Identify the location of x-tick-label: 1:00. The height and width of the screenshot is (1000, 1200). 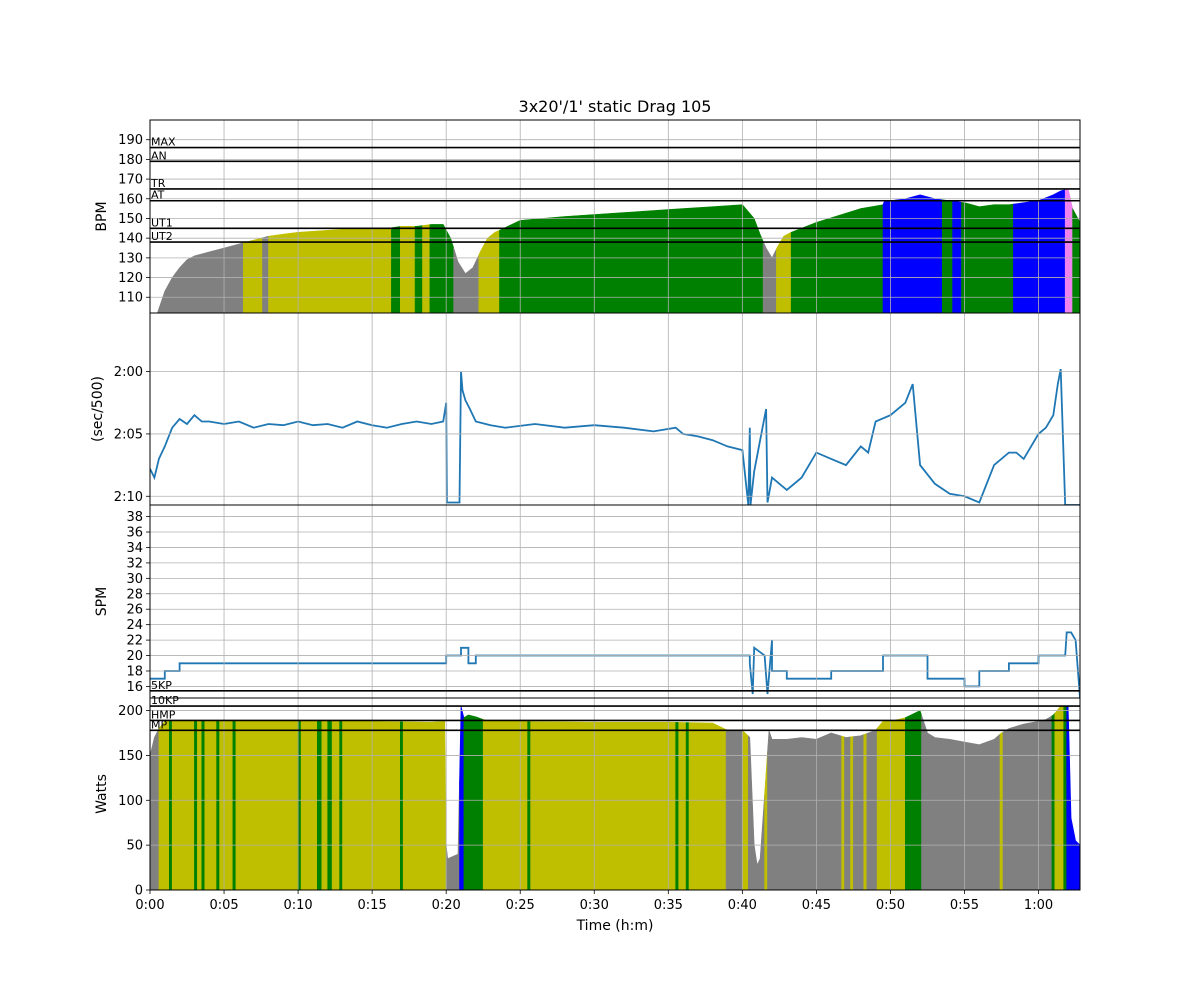
(1038, 905).